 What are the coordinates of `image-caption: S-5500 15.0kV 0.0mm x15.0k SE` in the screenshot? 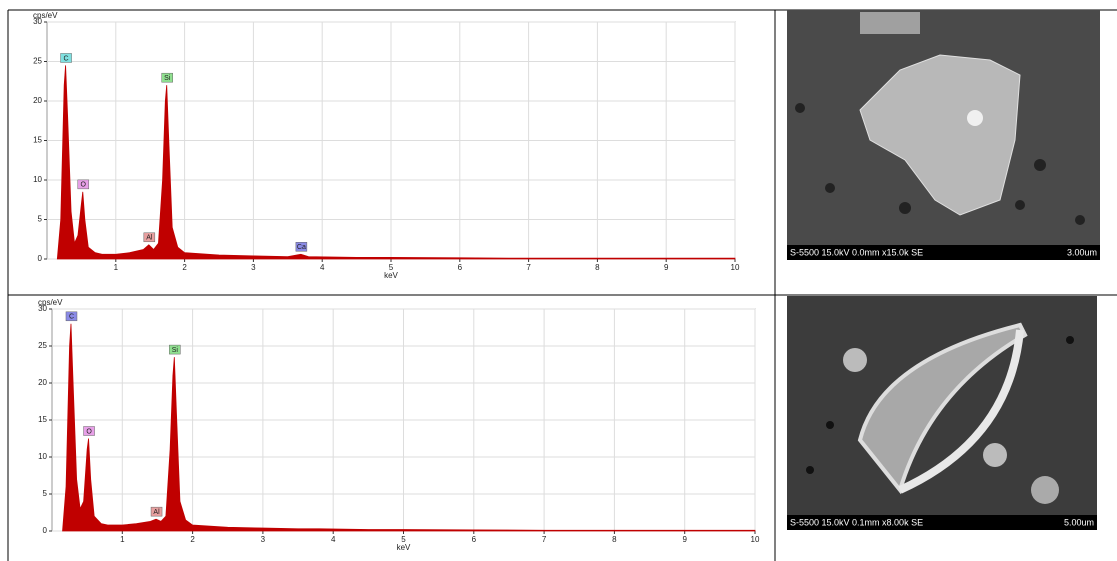 It's located at (856, 252).